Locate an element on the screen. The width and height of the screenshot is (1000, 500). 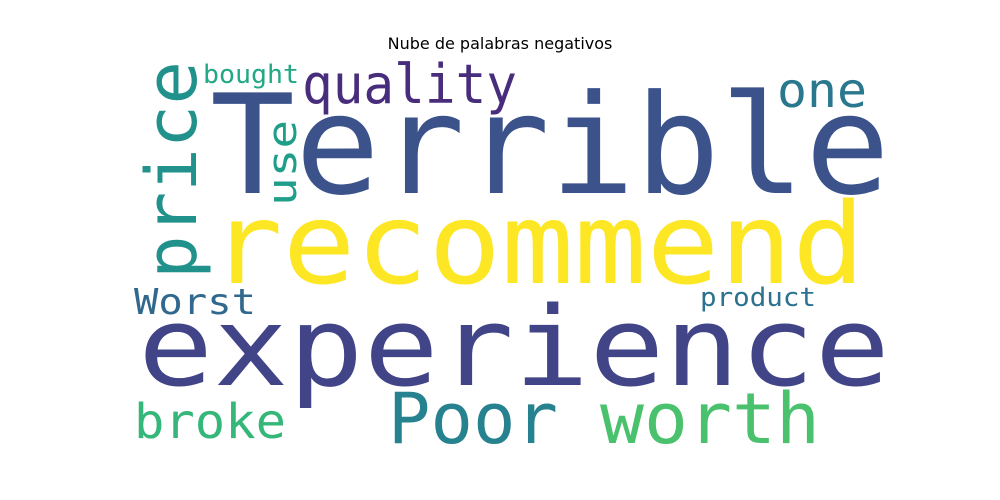
word-poor: Poor is located at coordinates (473, 419).